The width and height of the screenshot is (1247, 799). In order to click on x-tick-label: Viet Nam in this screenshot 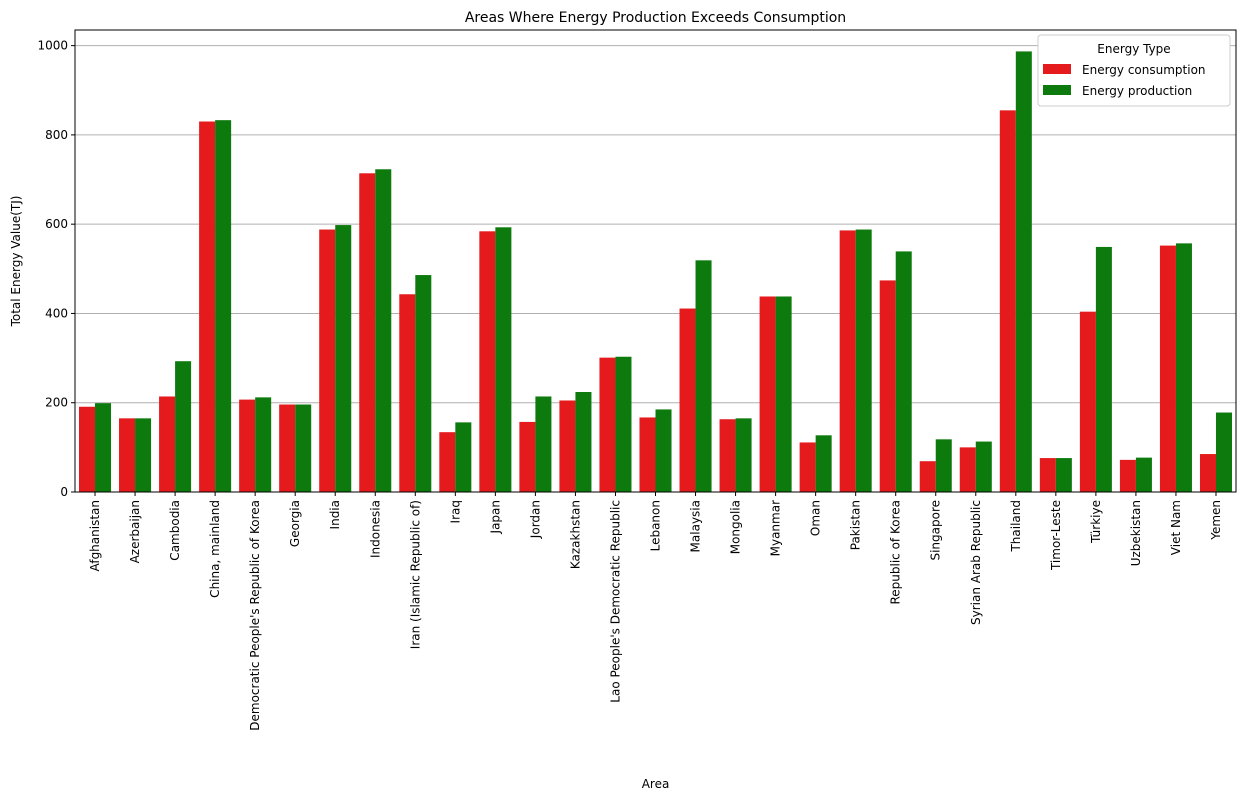, I will do `click(1176, 527)`.